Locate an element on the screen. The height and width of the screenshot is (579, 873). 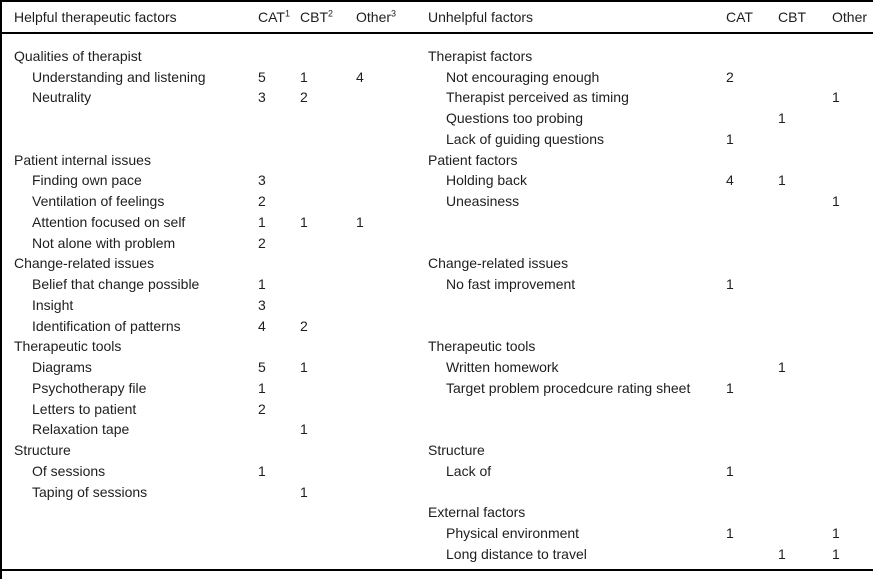
column-footnote-marker: 2 is located at coordinates (331, 14).